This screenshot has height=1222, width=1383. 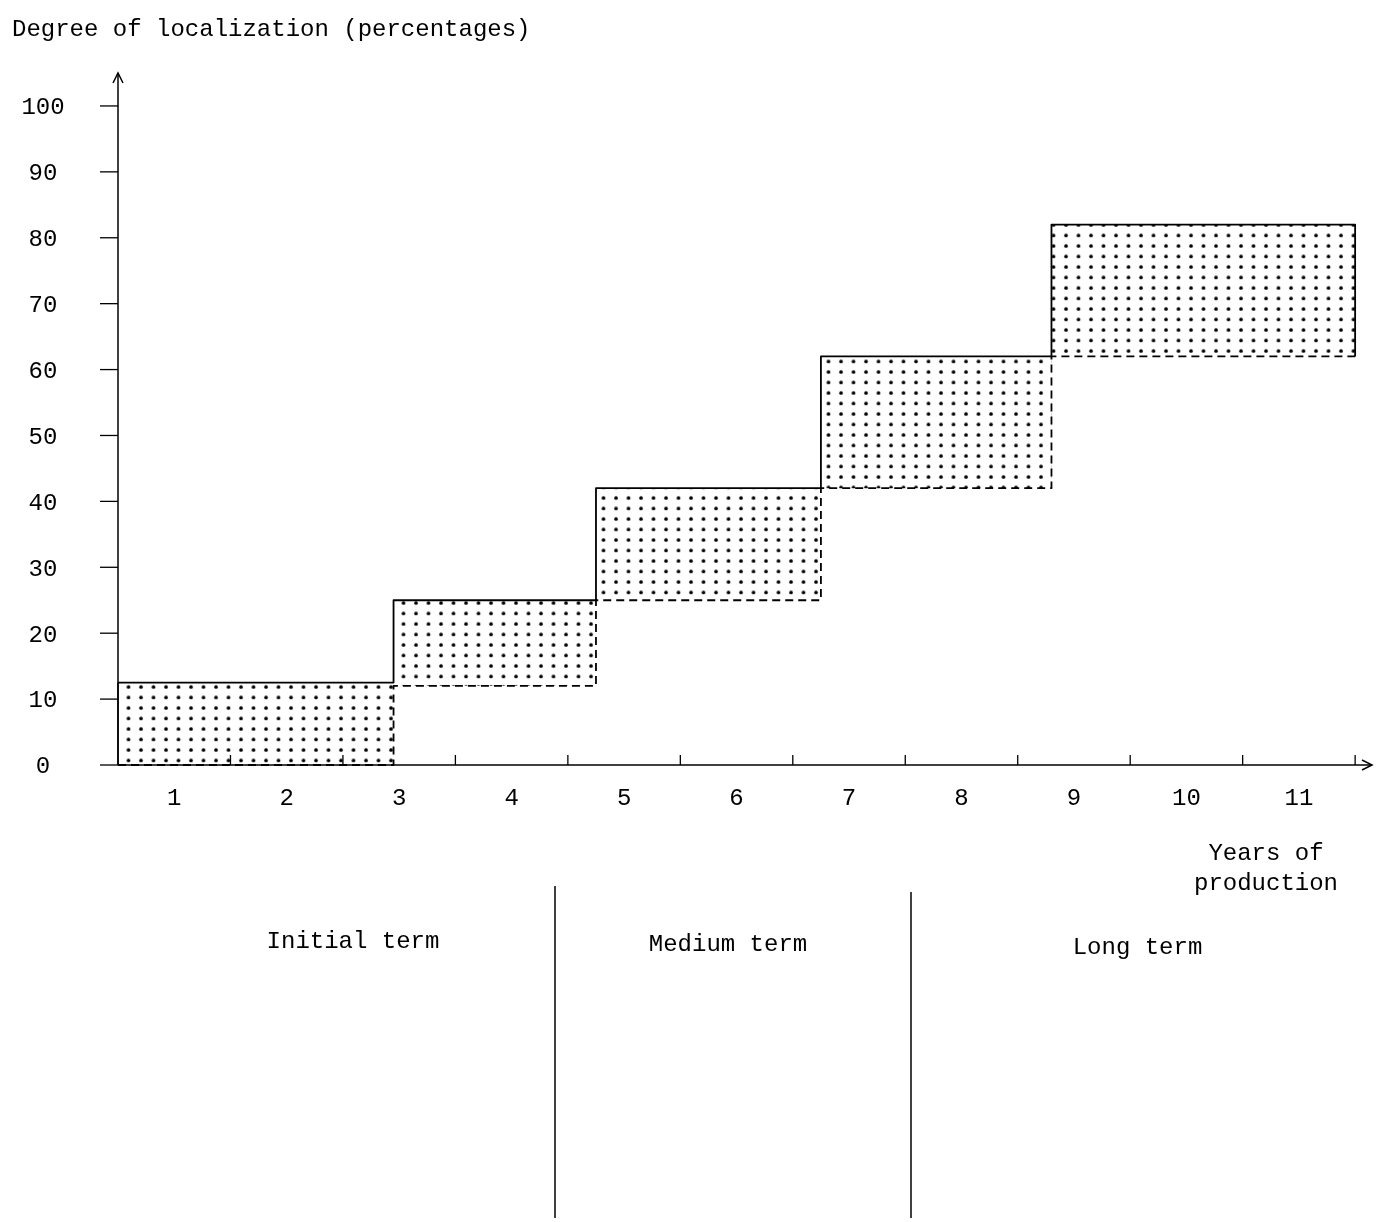 I want to click on x-tick-label: 5, so click(x=624, y=798).